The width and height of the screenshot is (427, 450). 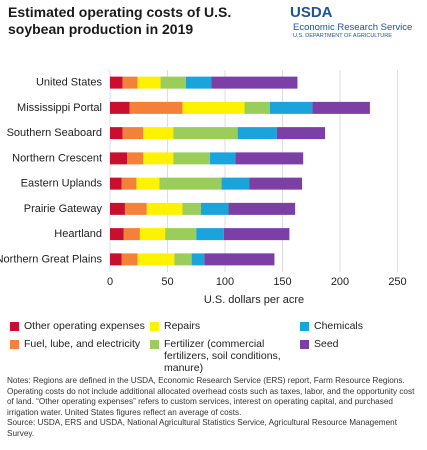 What do you see at coordinates (82, 344) in the screenshot?
I see `legend-label: Fuel, lube, and electricity` at bounding box center [82, 344].